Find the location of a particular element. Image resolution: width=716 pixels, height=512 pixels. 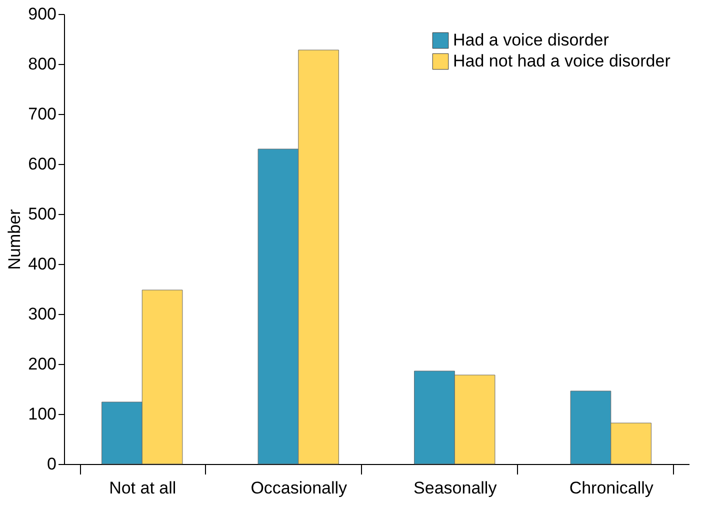

y-tick-label: 400 is located at coordinates (42, 264).